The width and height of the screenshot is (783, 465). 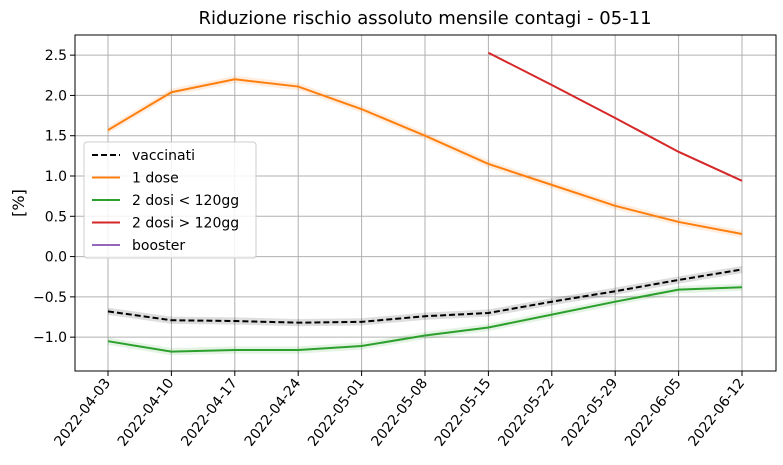 I want to click on y-tick-label: 0.0, so click(x=56, y=258).